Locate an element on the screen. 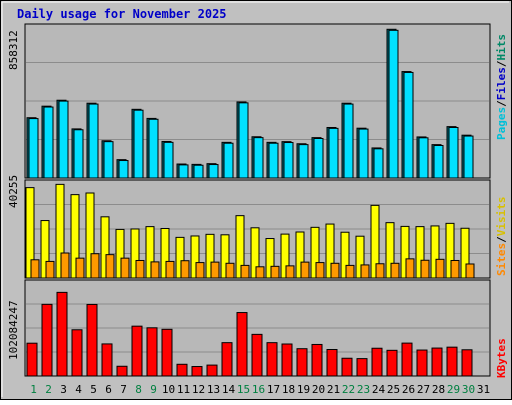 The image size is (512, 405). day-label: 8 is located at coordinates (138, 389).